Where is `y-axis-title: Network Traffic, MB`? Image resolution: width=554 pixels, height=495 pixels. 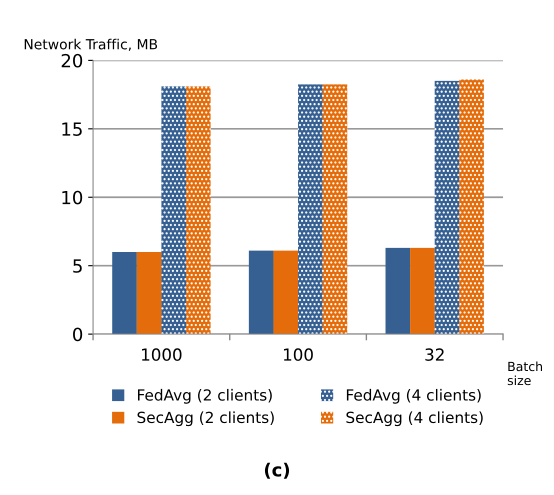 y-axis-title: Network Traffic, MB is located at coordinates (91, 44).